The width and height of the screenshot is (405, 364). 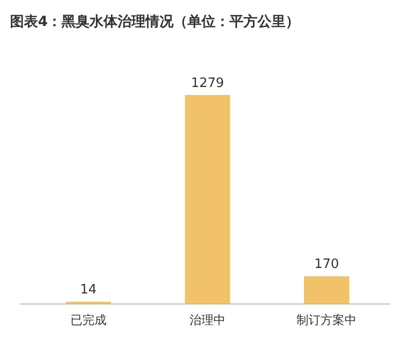 What do you see at coordinates (326, 320) in the screenshot?
I see `x-tick-label: 制订方案中` at bounding box center [326, 320].